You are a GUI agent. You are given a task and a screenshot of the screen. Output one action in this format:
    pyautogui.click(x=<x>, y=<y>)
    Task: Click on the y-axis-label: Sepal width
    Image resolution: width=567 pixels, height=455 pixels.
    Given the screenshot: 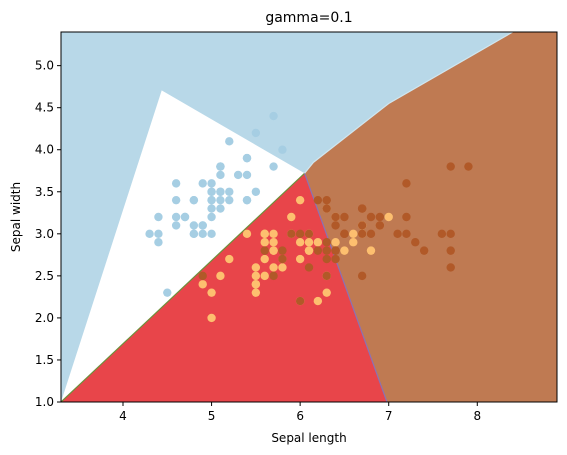 What is the action you would take?
    pyautogui.click(x=16, y=217)
    